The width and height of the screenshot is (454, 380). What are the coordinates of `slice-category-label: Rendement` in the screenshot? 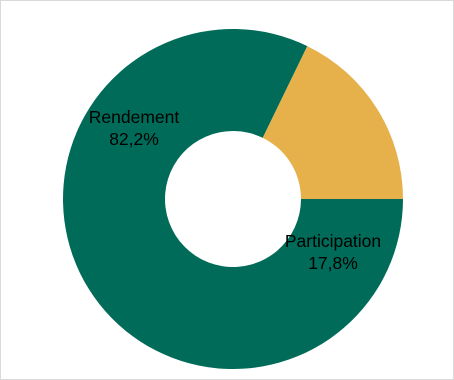 It's located at (134, 117).